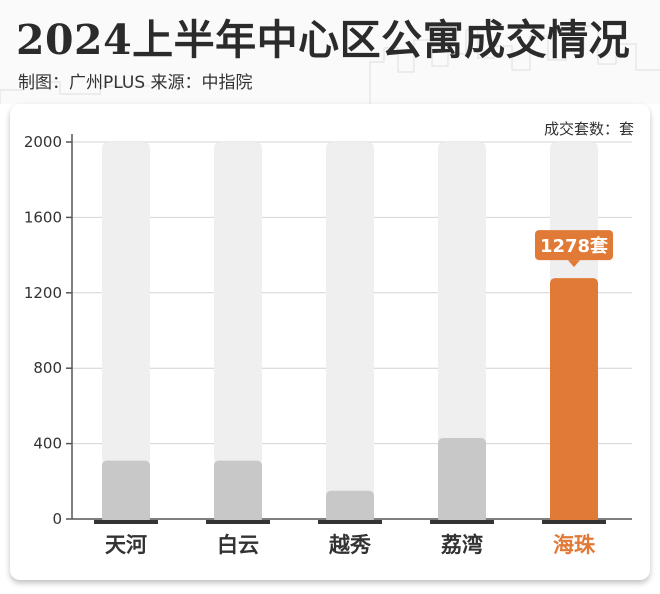 This screenshot has width=660, height=594. What do you see at coordinates (349, 545) in the screenshot?
I see `x-tick-label: 越秀` at bounding box center [349, 545].